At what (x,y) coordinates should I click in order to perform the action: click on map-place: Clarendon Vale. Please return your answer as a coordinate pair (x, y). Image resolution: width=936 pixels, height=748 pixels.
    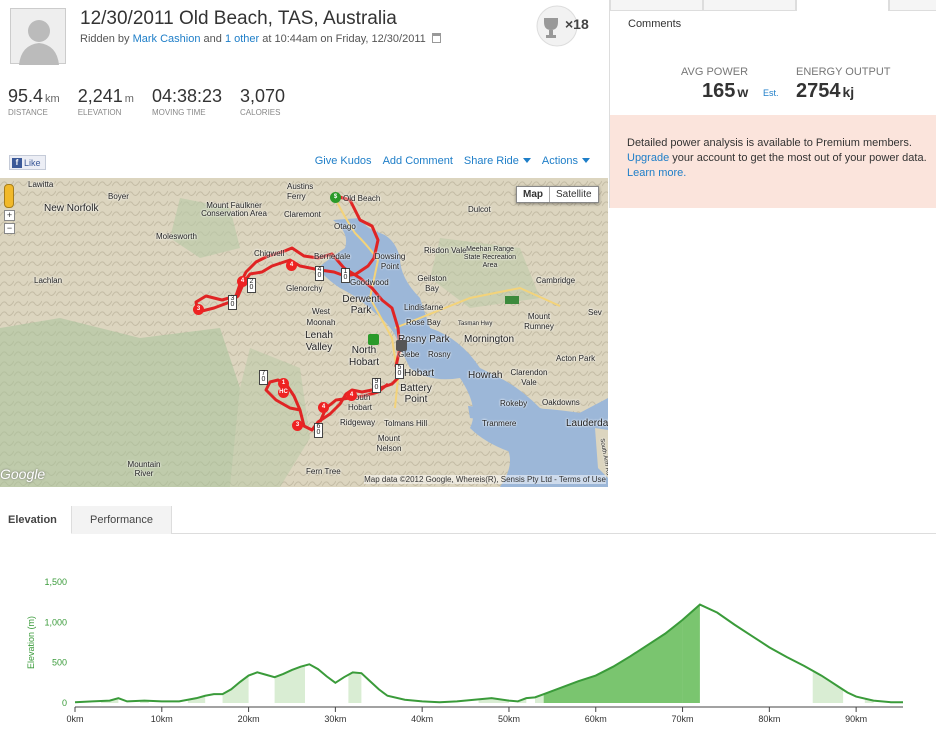
    Looking at the image, I should click on (529, 377).